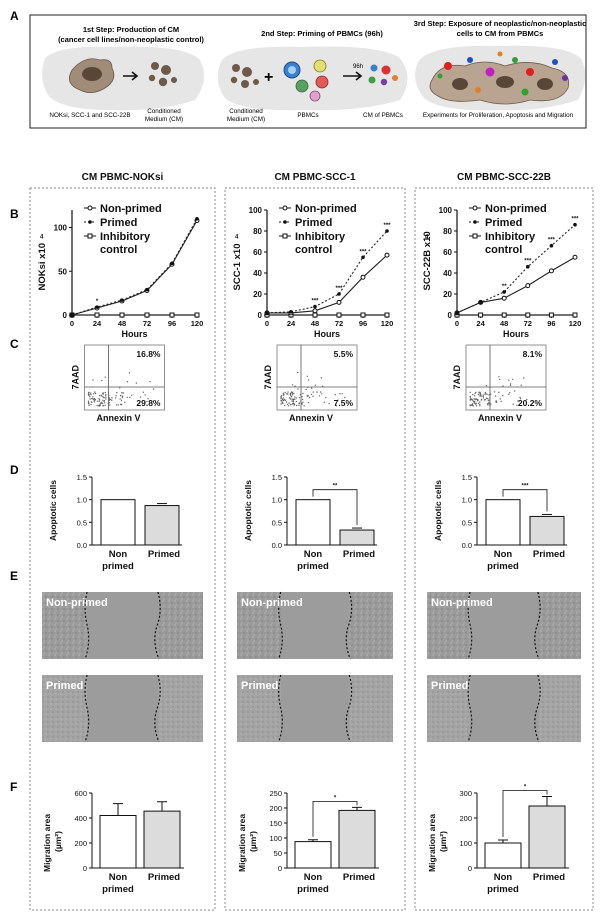 The height and width of the screenshot is (914, 600). Describe the element at coordinates (313, 250) in the screenshot. I see `legend-control: control` at that location.